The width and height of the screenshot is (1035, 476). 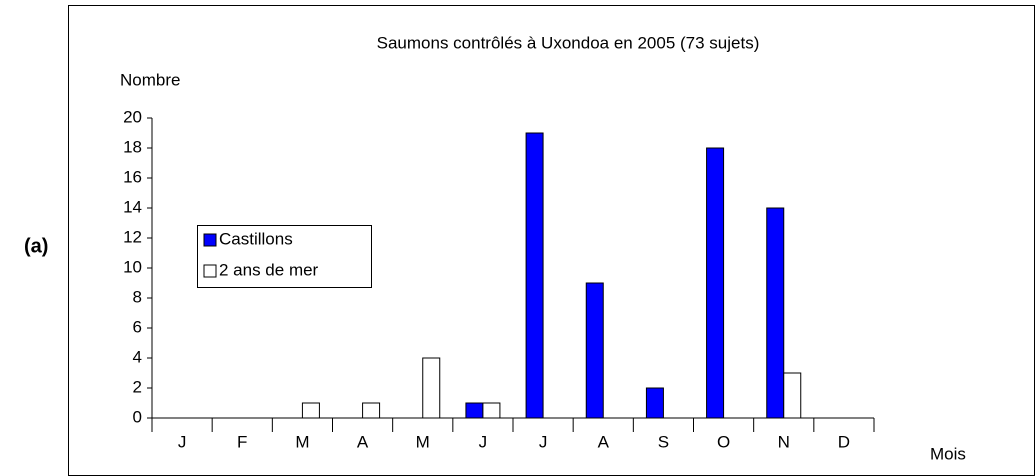 I want to click on y-tick-label: 0, so click(x=137, y=416).